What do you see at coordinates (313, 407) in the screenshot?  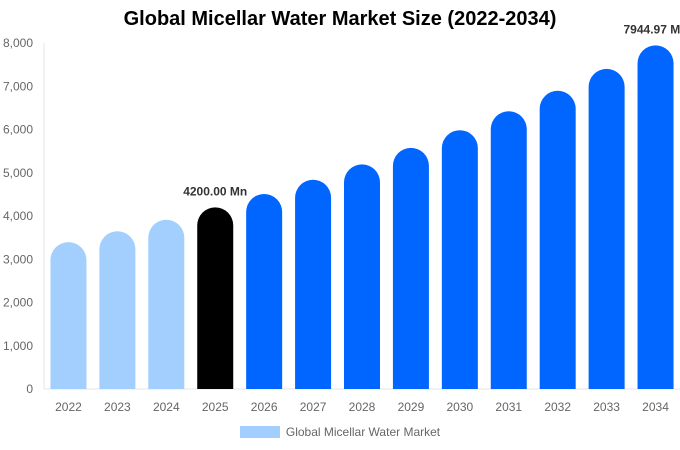 I see `x-tick-label: 2027` at bounding box center [313, 407].